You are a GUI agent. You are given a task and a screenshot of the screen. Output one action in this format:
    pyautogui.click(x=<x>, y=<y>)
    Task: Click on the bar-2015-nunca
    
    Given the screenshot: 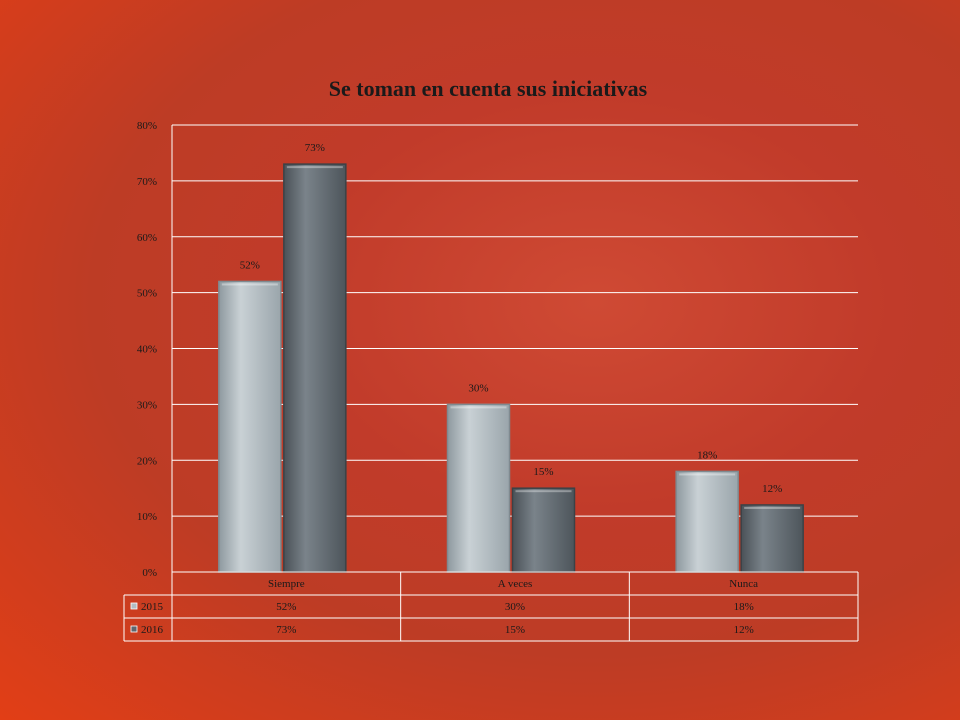 What is the action you would take?
    pyautogui.click(x=707, y=521)
    